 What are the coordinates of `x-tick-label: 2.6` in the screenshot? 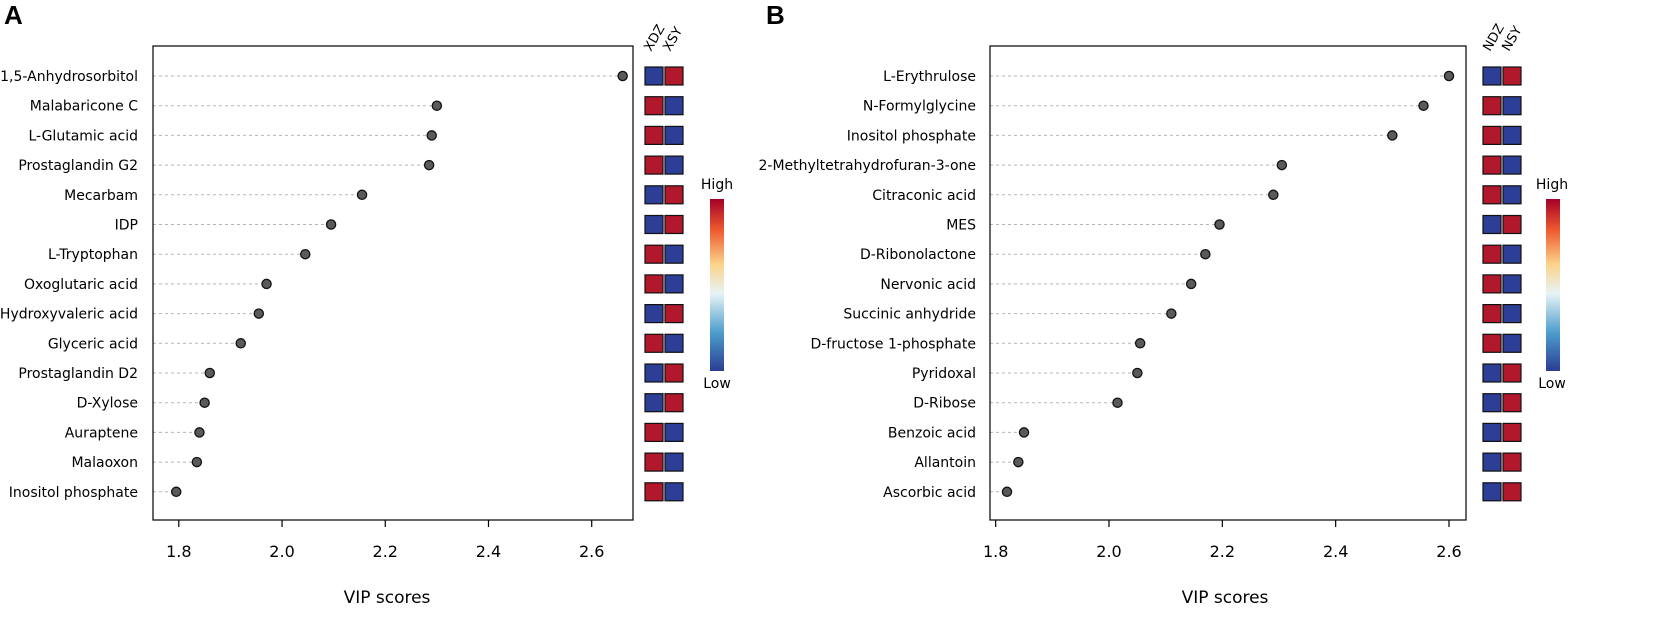 It's located at (591, 551).